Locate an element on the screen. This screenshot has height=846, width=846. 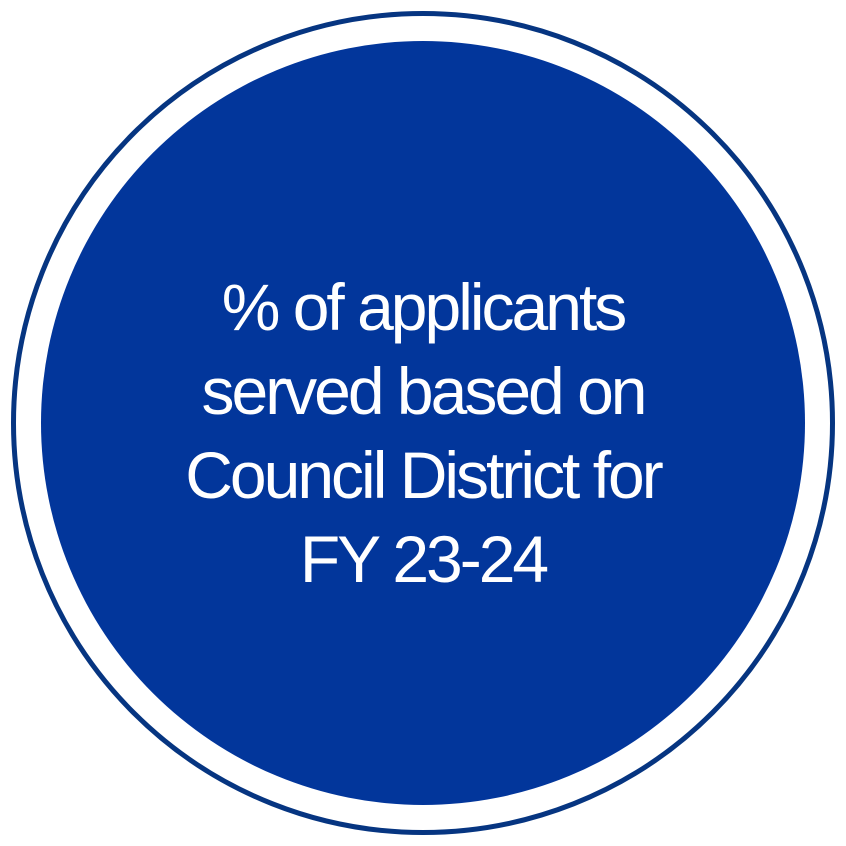
caption-line-4: FY 23-24 is located at coordinates (424, 559).